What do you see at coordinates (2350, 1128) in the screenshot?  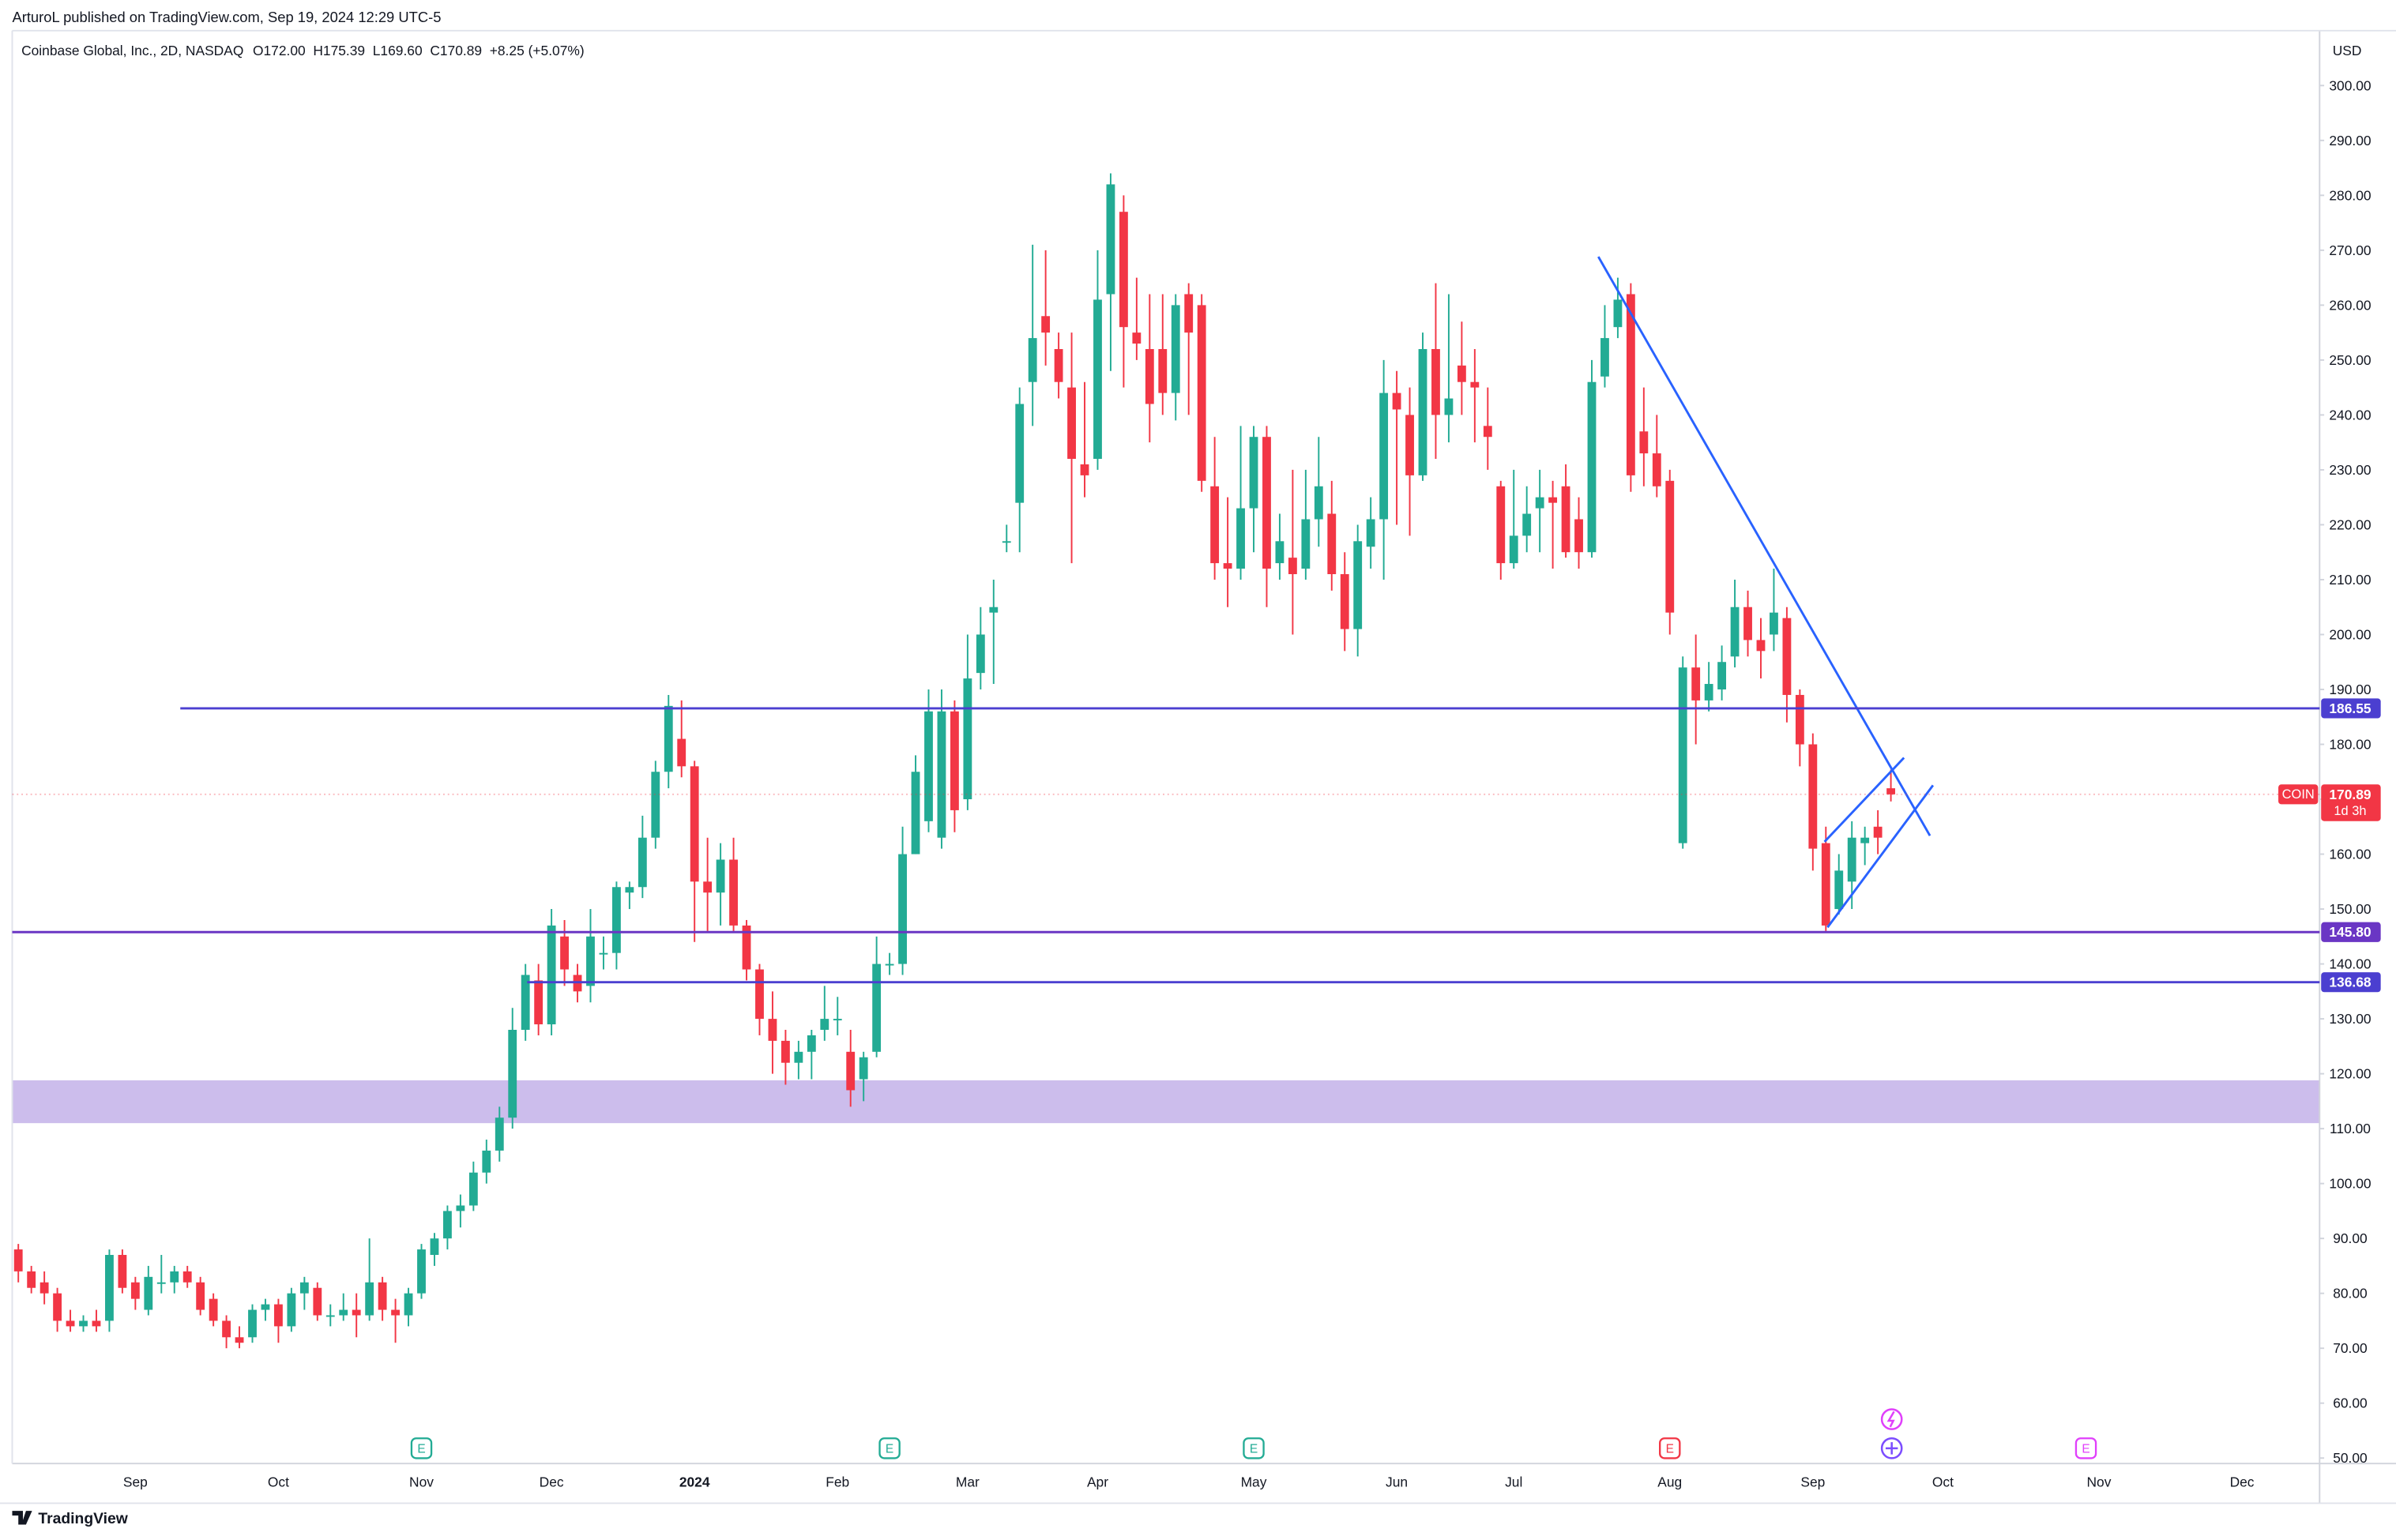 I see `y-tick-label: 110.00` at bounding box center [2350, 1128].